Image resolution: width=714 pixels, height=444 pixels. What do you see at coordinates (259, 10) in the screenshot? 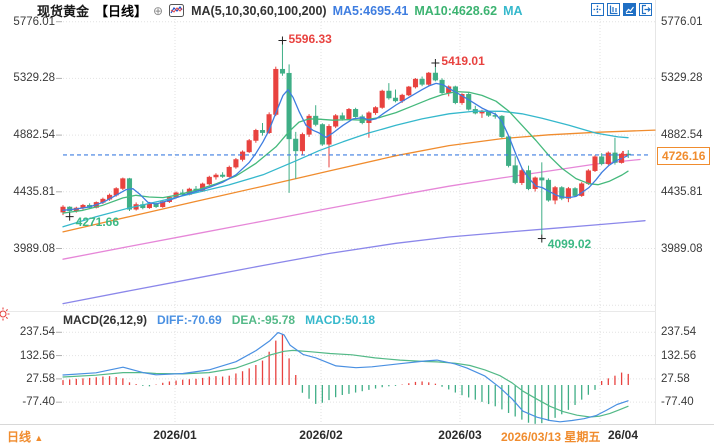
I see `ma-settings-label: MA(5,10,30,60,100,200)` at bounding box center [259, 10].